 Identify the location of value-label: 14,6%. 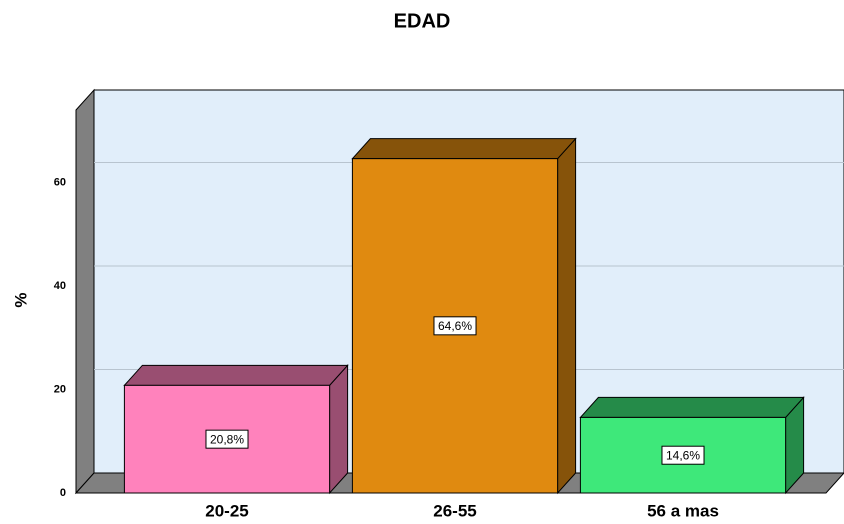
(683, 455).